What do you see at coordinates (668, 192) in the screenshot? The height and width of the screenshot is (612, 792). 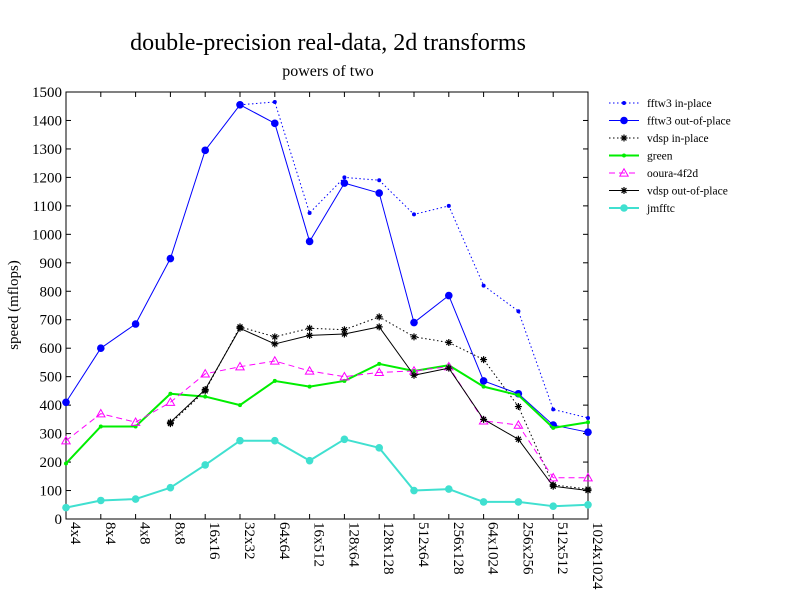 I see `legend-item: vdsp out-of-place` at bounding box center [668, 192].